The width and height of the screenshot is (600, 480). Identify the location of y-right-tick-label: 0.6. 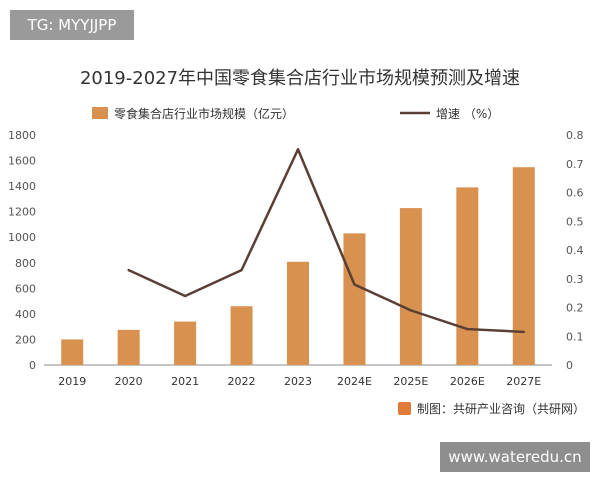
(575, 193).